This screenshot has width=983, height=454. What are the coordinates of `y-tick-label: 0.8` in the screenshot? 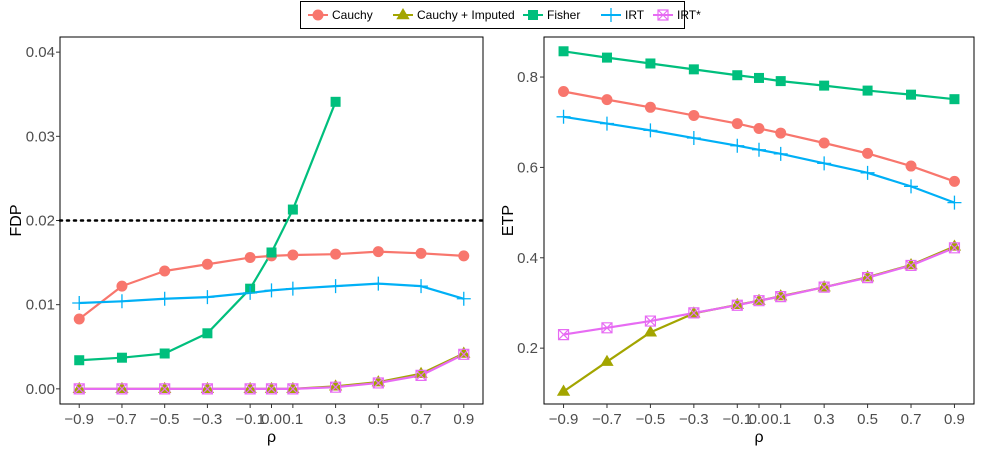 It's located at (527, 77).